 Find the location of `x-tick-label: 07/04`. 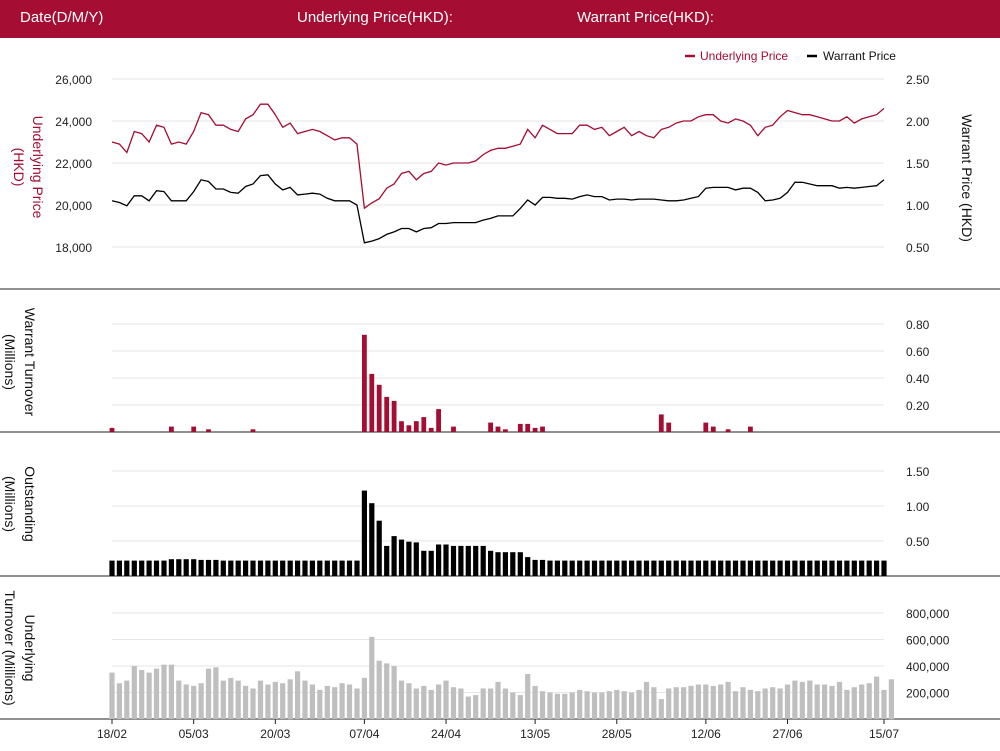

x-tick-label: 07/04 is located at coordinates (364, 734).